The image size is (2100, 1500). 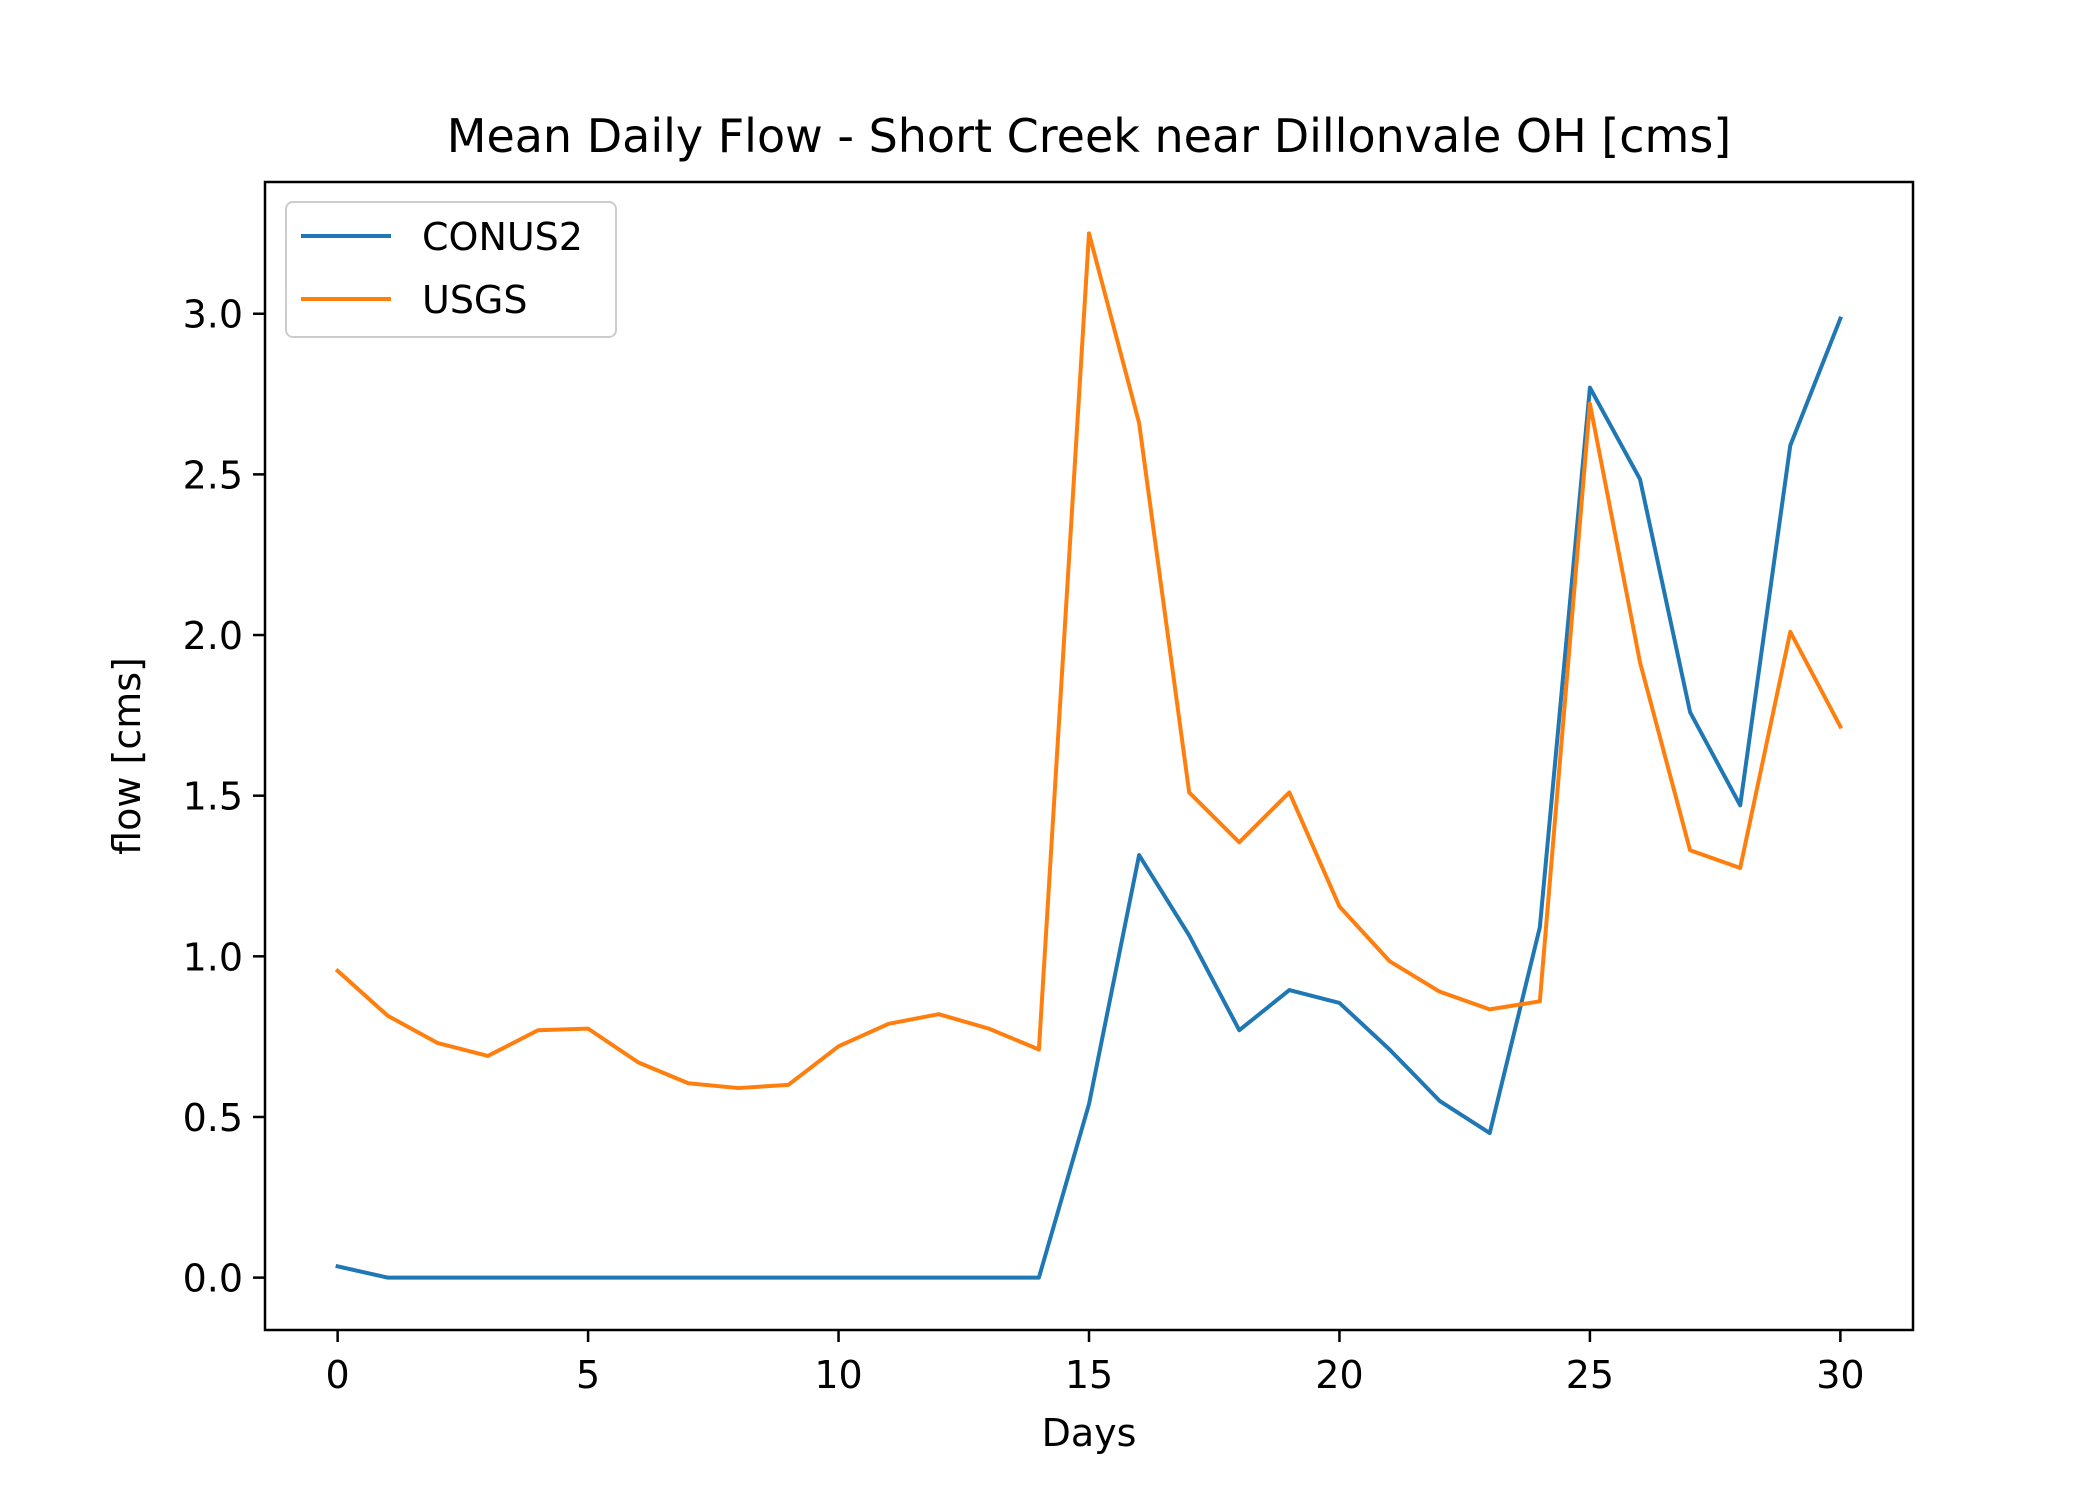 What do you see at coordinates (213, 957) in the screenshot?
I see `y-tick-label: 1.0` at bounding box center [213, 957].